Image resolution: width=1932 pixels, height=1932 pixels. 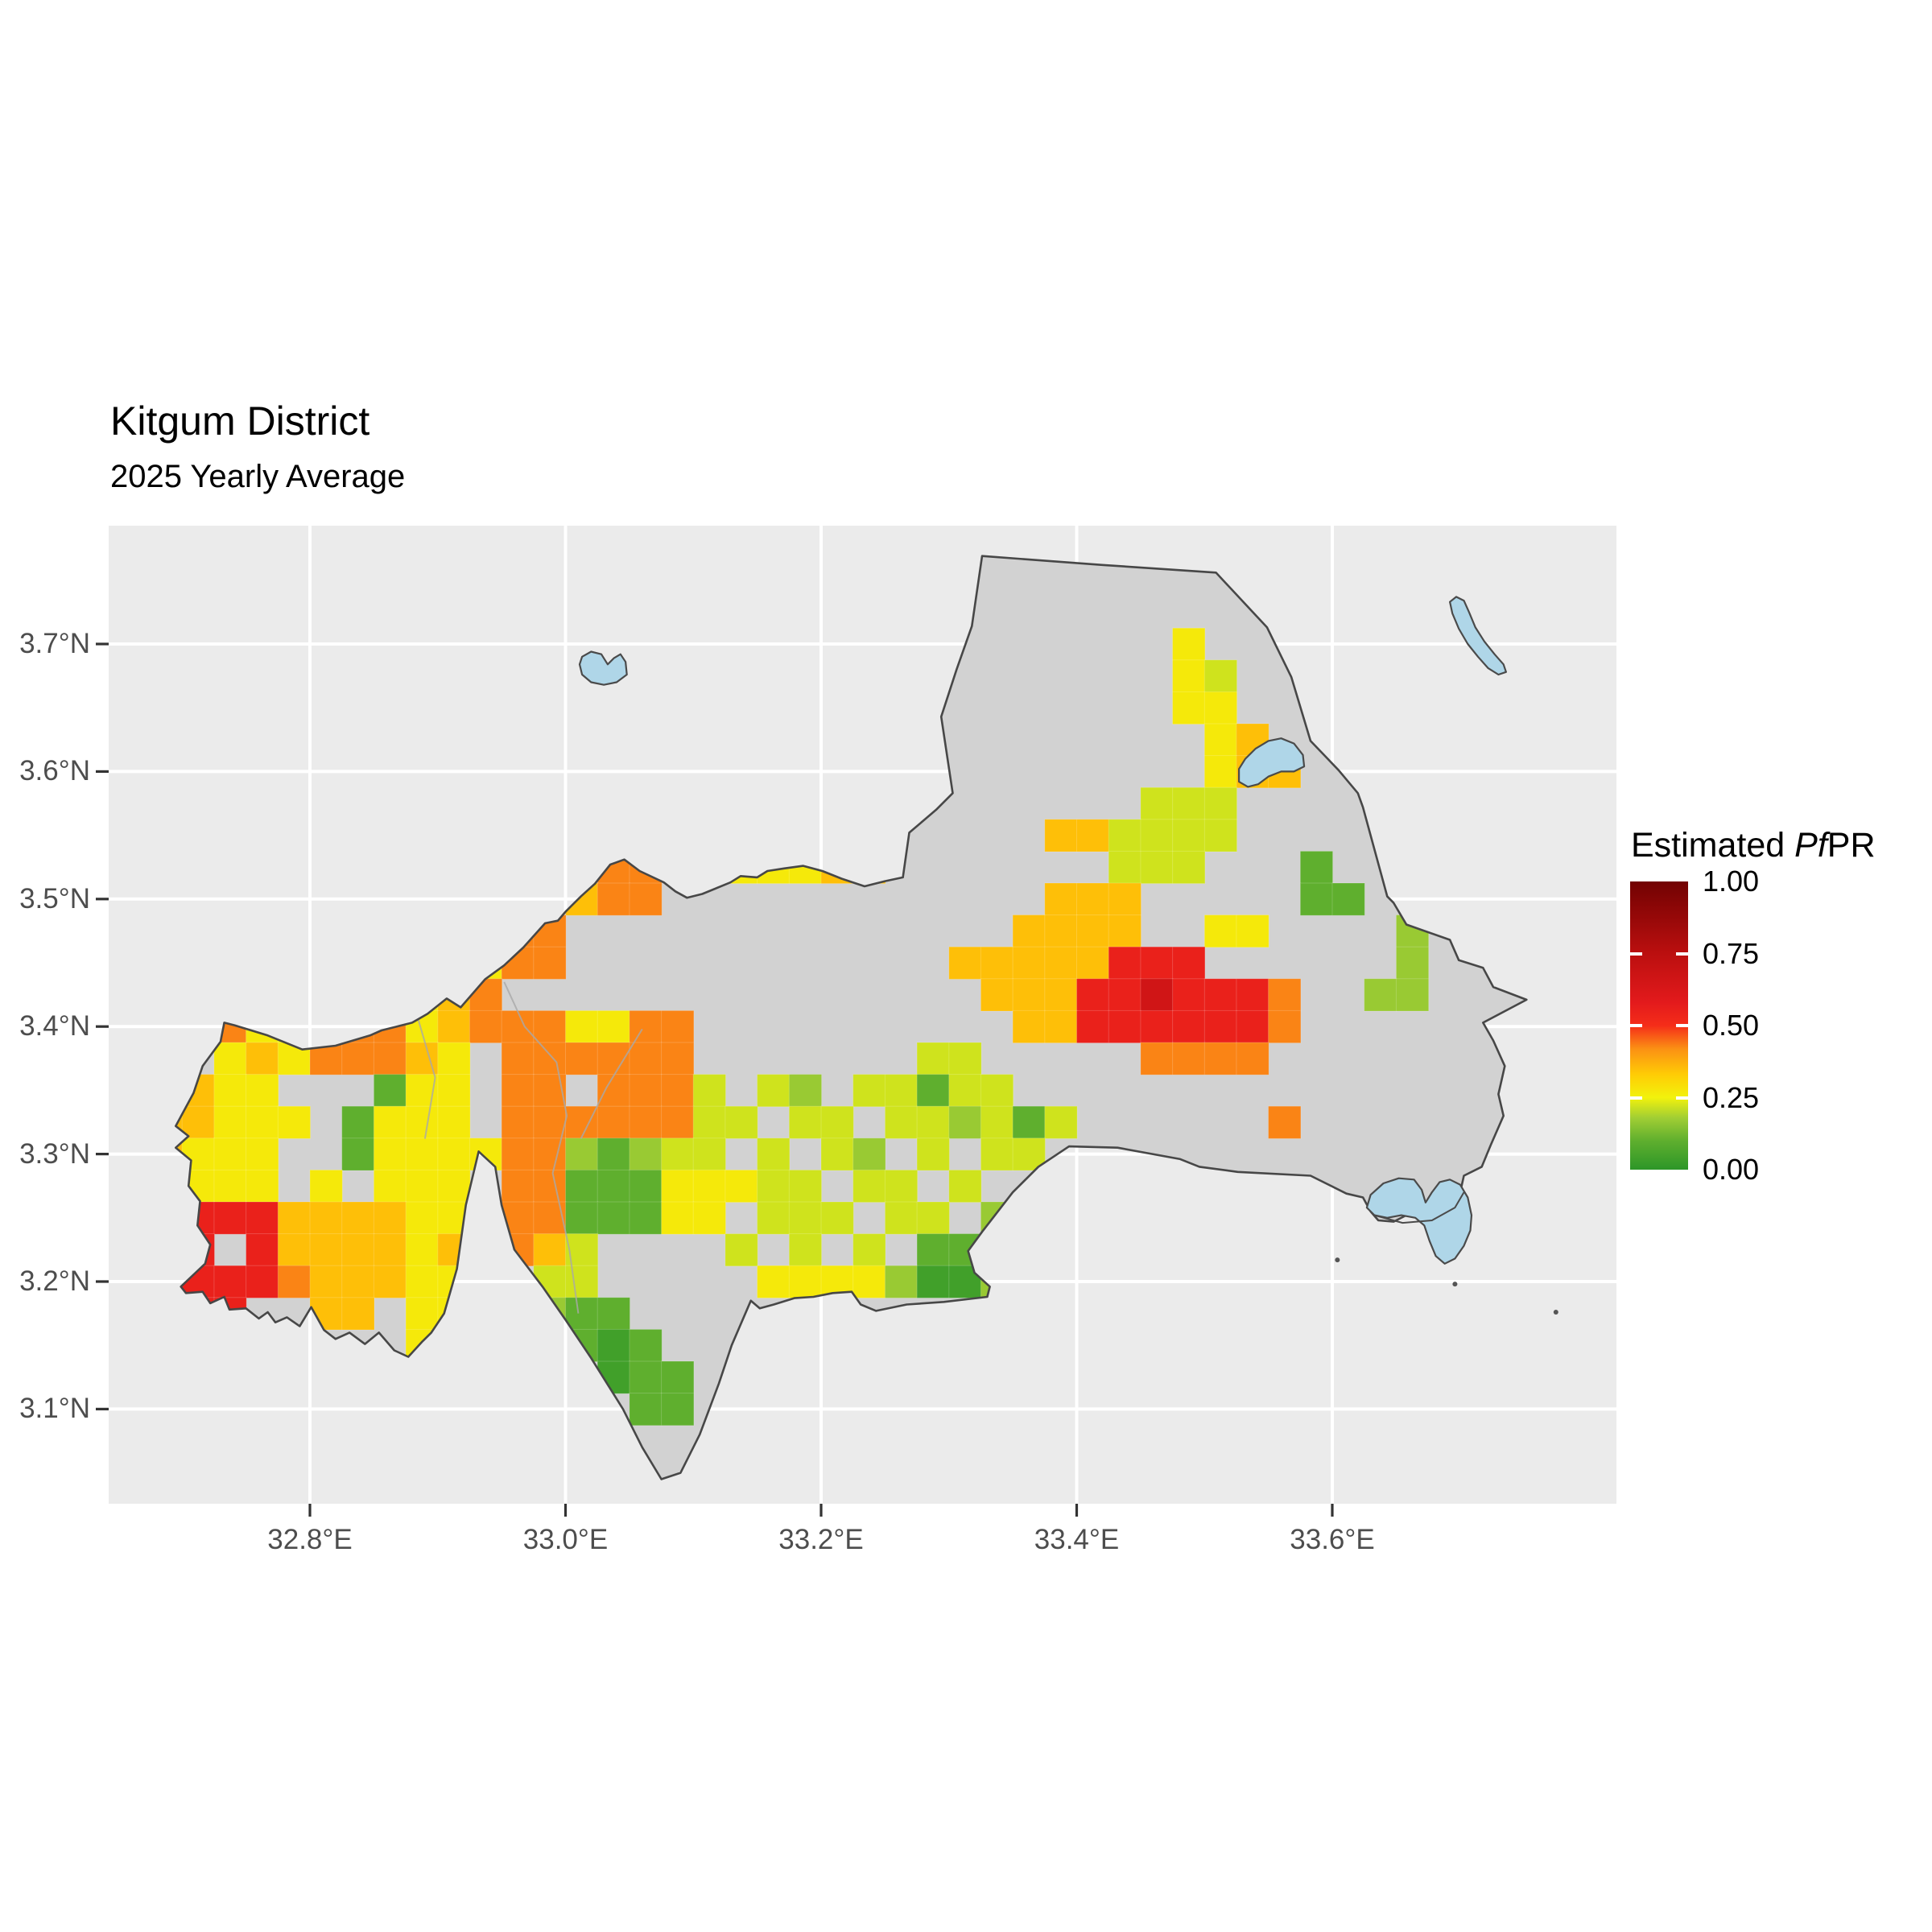 What do you see at coordinates (1731, 882) in the screenshot?
I see `legend-label: 1.00` at bounding box center [1731, 882].